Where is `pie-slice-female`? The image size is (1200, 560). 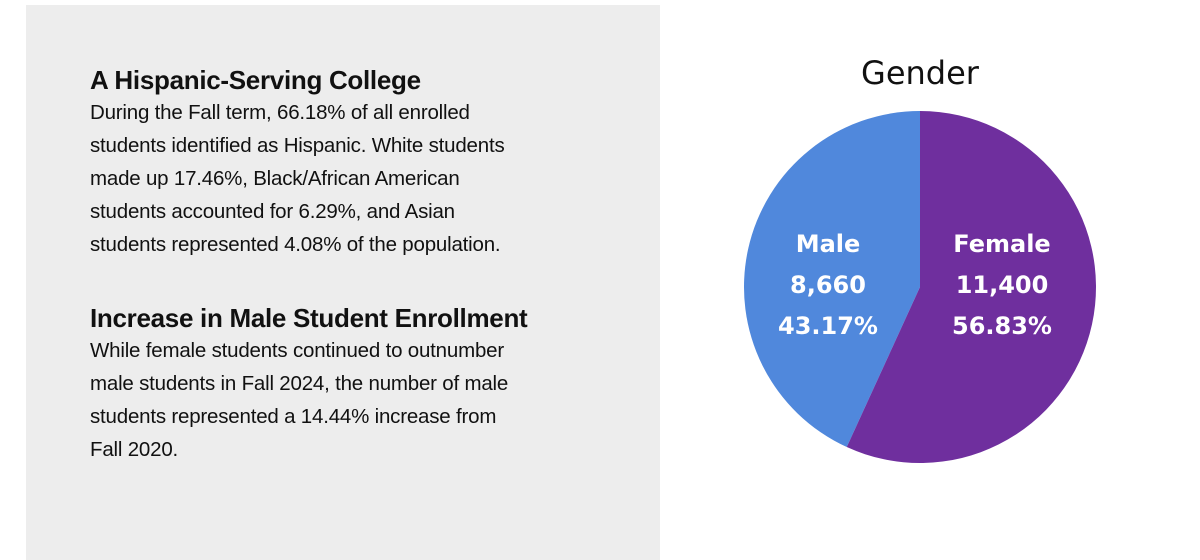 pie-slice-female is located at coordinates (971, 287).